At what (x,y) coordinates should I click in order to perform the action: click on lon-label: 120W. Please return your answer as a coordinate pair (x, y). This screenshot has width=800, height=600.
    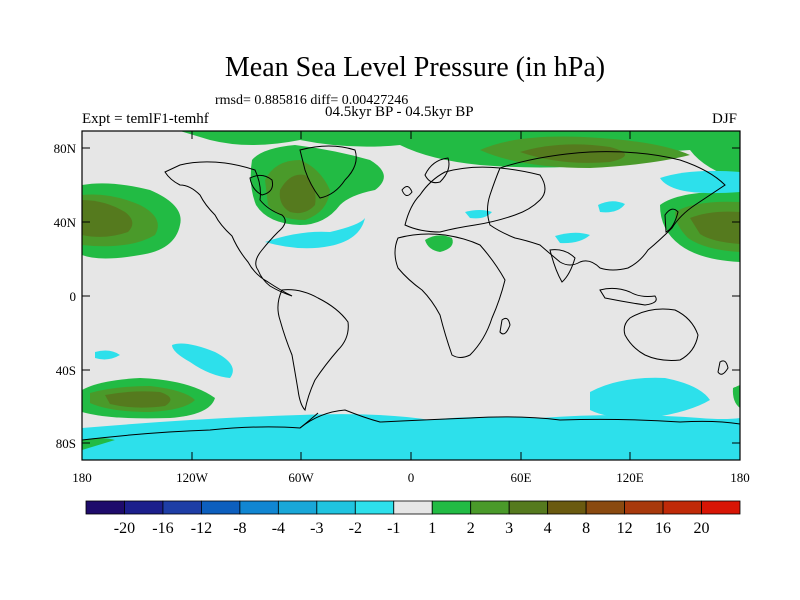
    Looking at the image, I should click on (192, 477).